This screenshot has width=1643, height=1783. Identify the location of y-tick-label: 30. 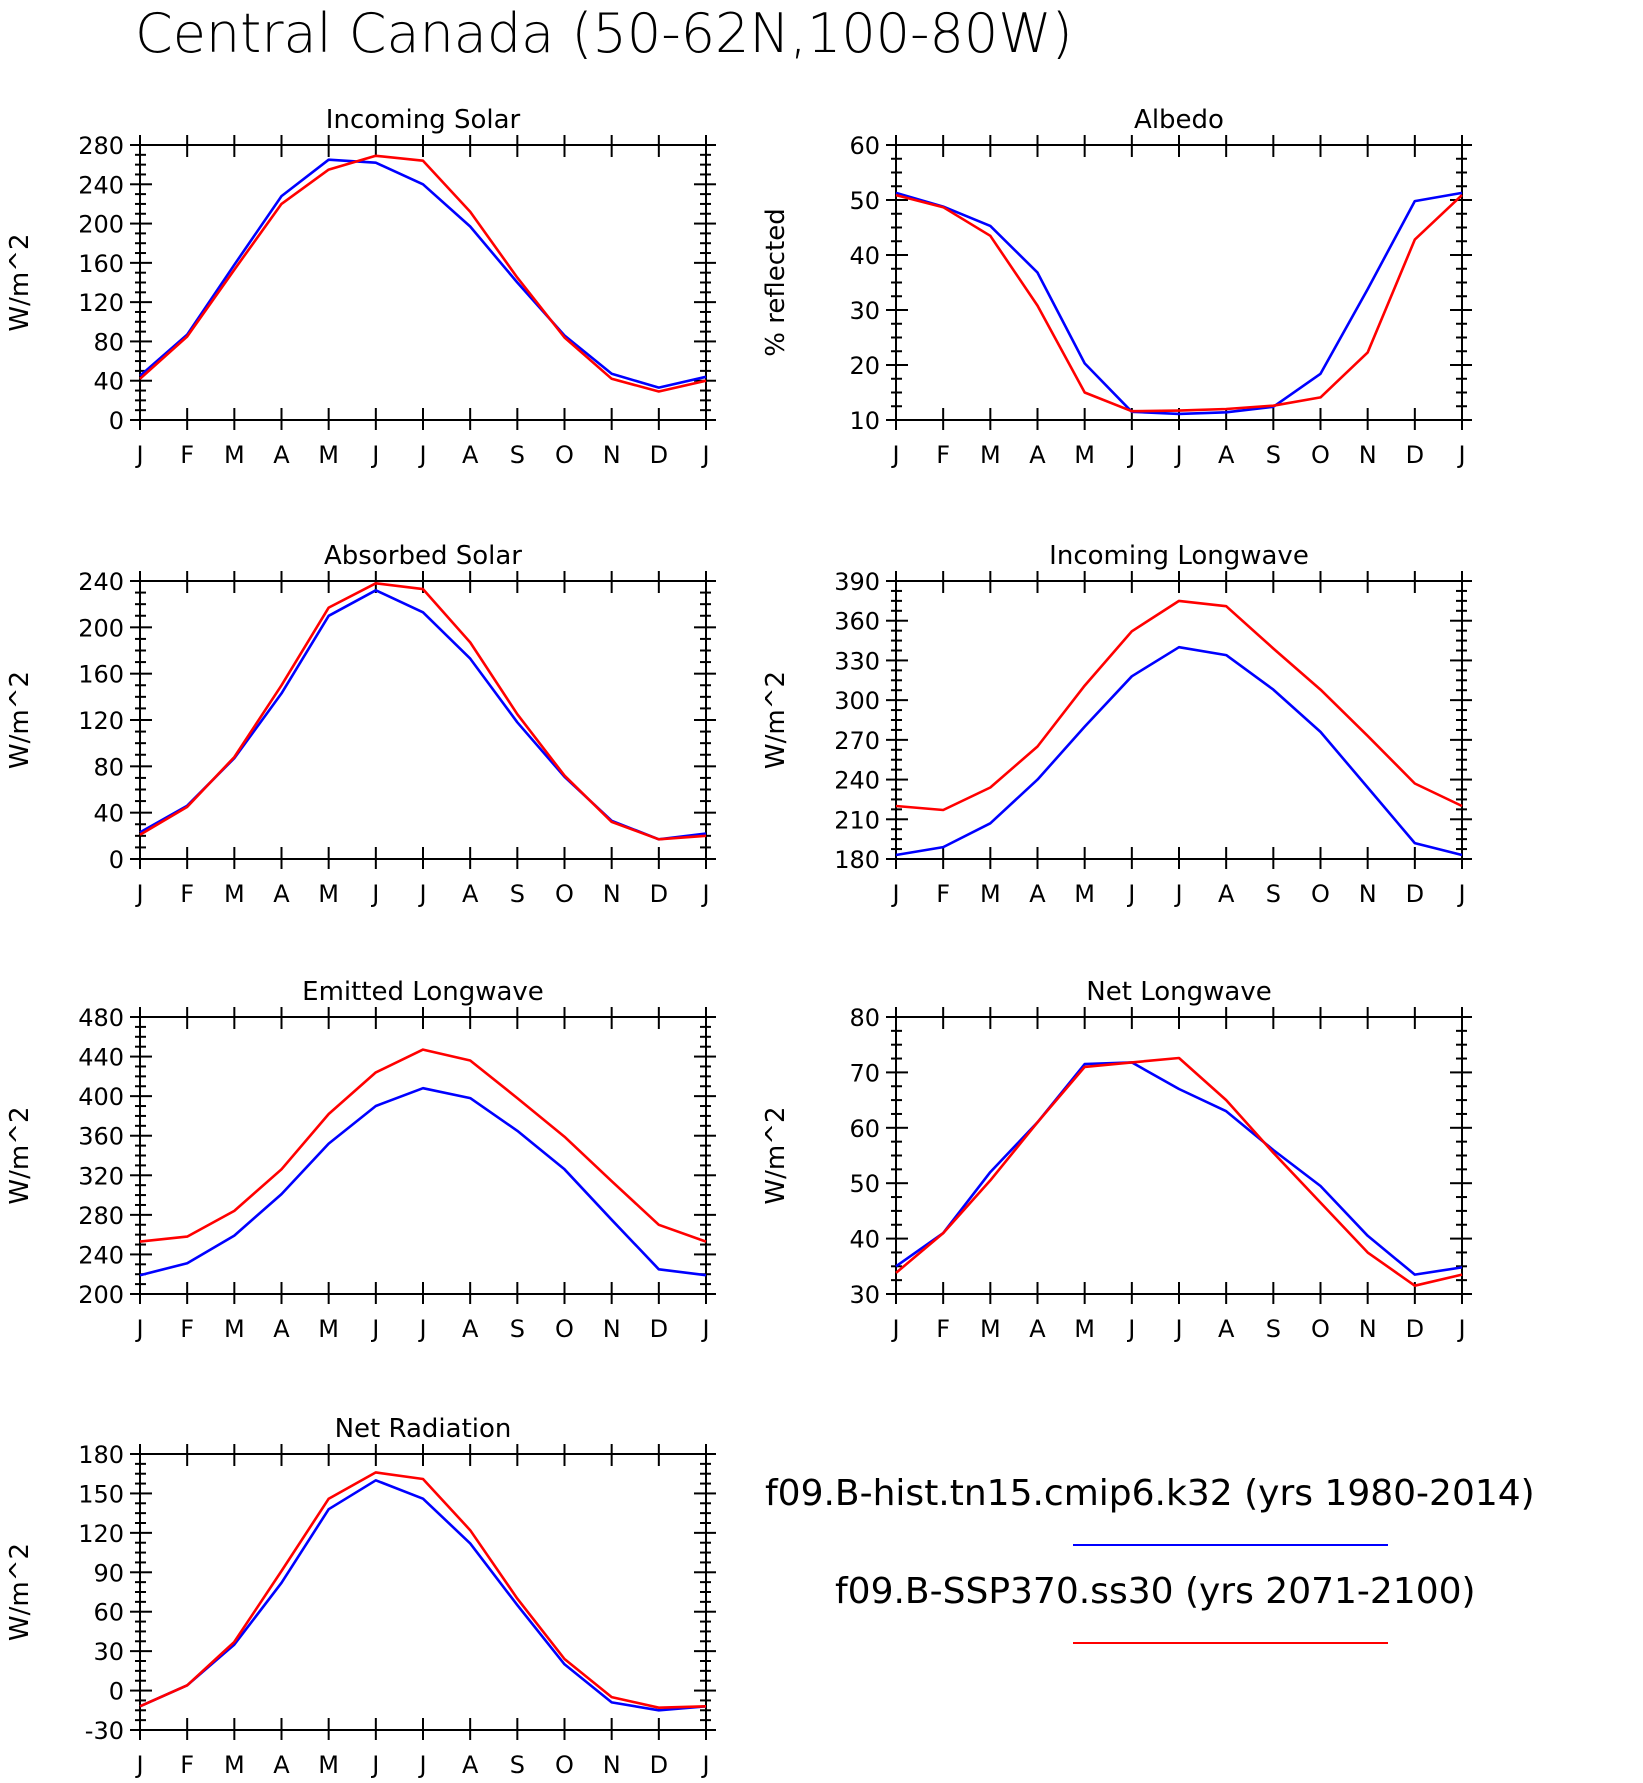
(108, 1652).